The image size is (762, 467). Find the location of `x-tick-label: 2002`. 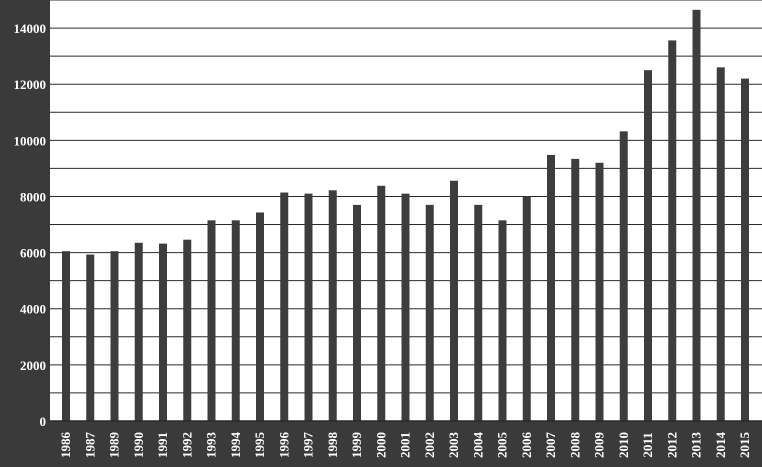

x-tick-label: 2002 is located at coordinates (429, 445).